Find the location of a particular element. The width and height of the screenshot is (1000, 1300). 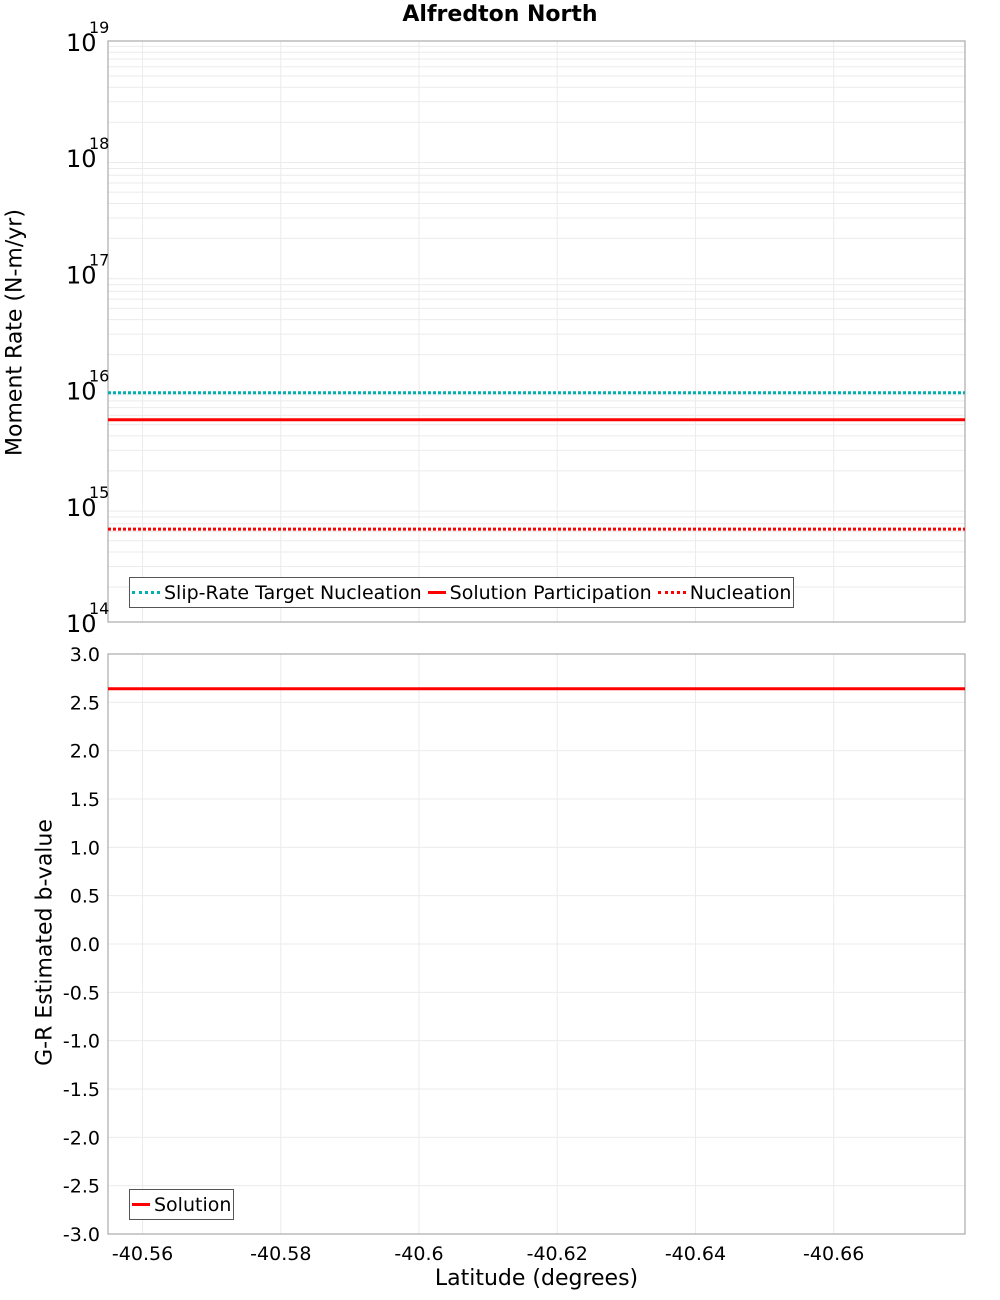

y-tick-label: 2.0 is located at coordinates (85, 752).